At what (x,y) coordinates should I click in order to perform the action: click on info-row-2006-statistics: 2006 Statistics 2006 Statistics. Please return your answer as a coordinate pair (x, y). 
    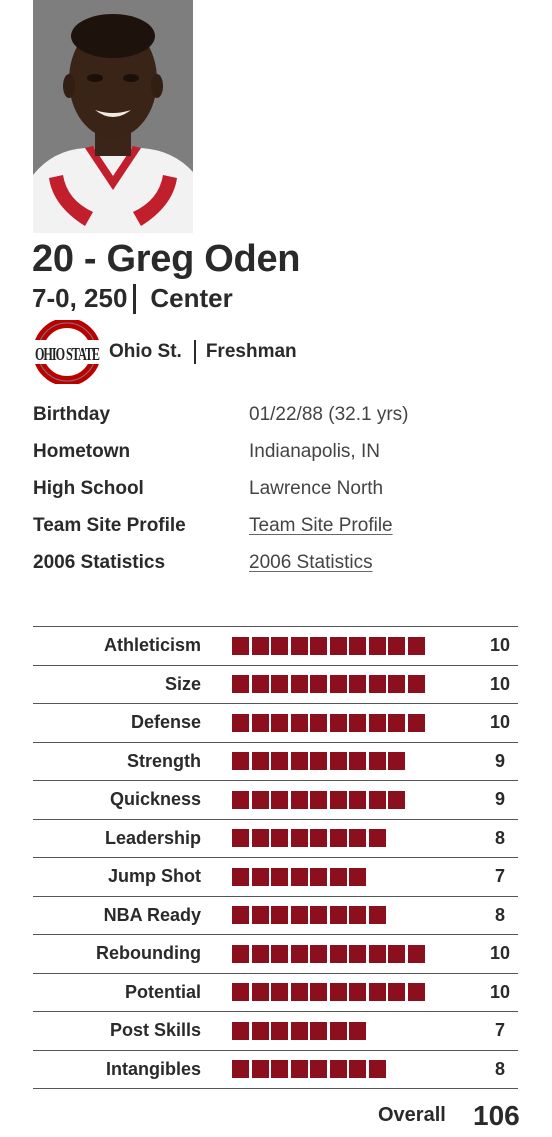
    Looking at the image, I should click on (283, 562).